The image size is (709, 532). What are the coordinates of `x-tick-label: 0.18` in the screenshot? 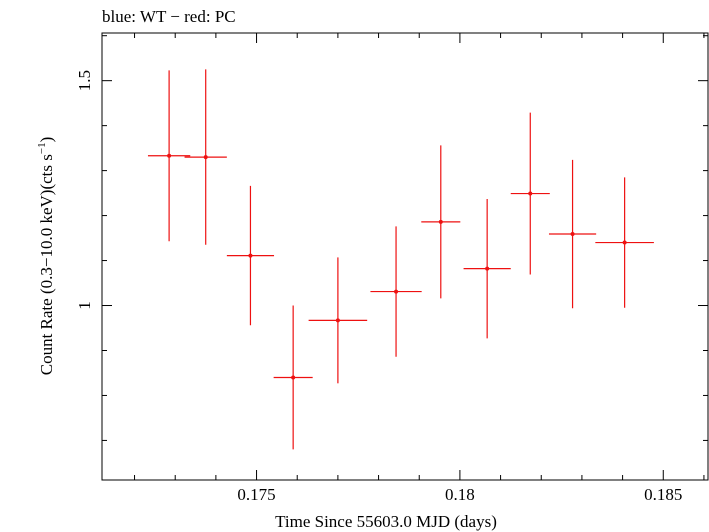 It's located at (460, 494).